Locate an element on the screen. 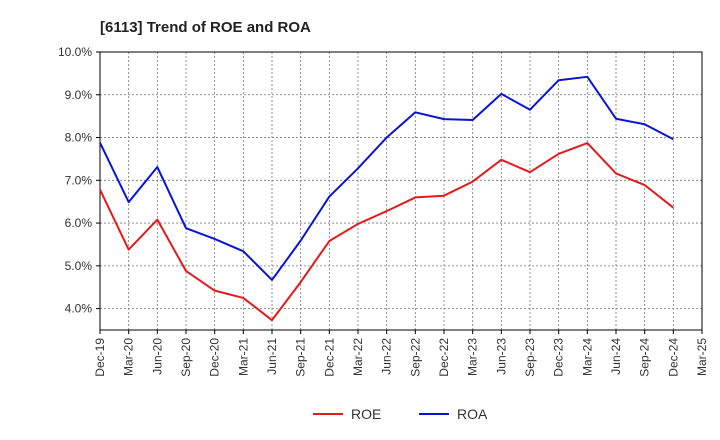  x-tick-label: Dec-19 is located at coordinates (100, 357).